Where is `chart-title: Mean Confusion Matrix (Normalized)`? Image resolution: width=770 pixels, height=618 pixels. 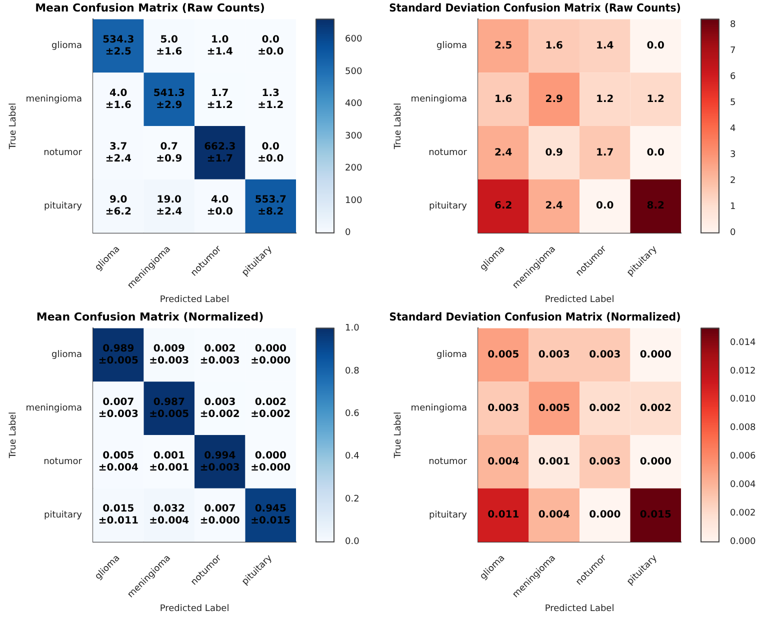
chart-title: Mean Confusion Matrix (Normalized) is located at coordinates (150, 317).